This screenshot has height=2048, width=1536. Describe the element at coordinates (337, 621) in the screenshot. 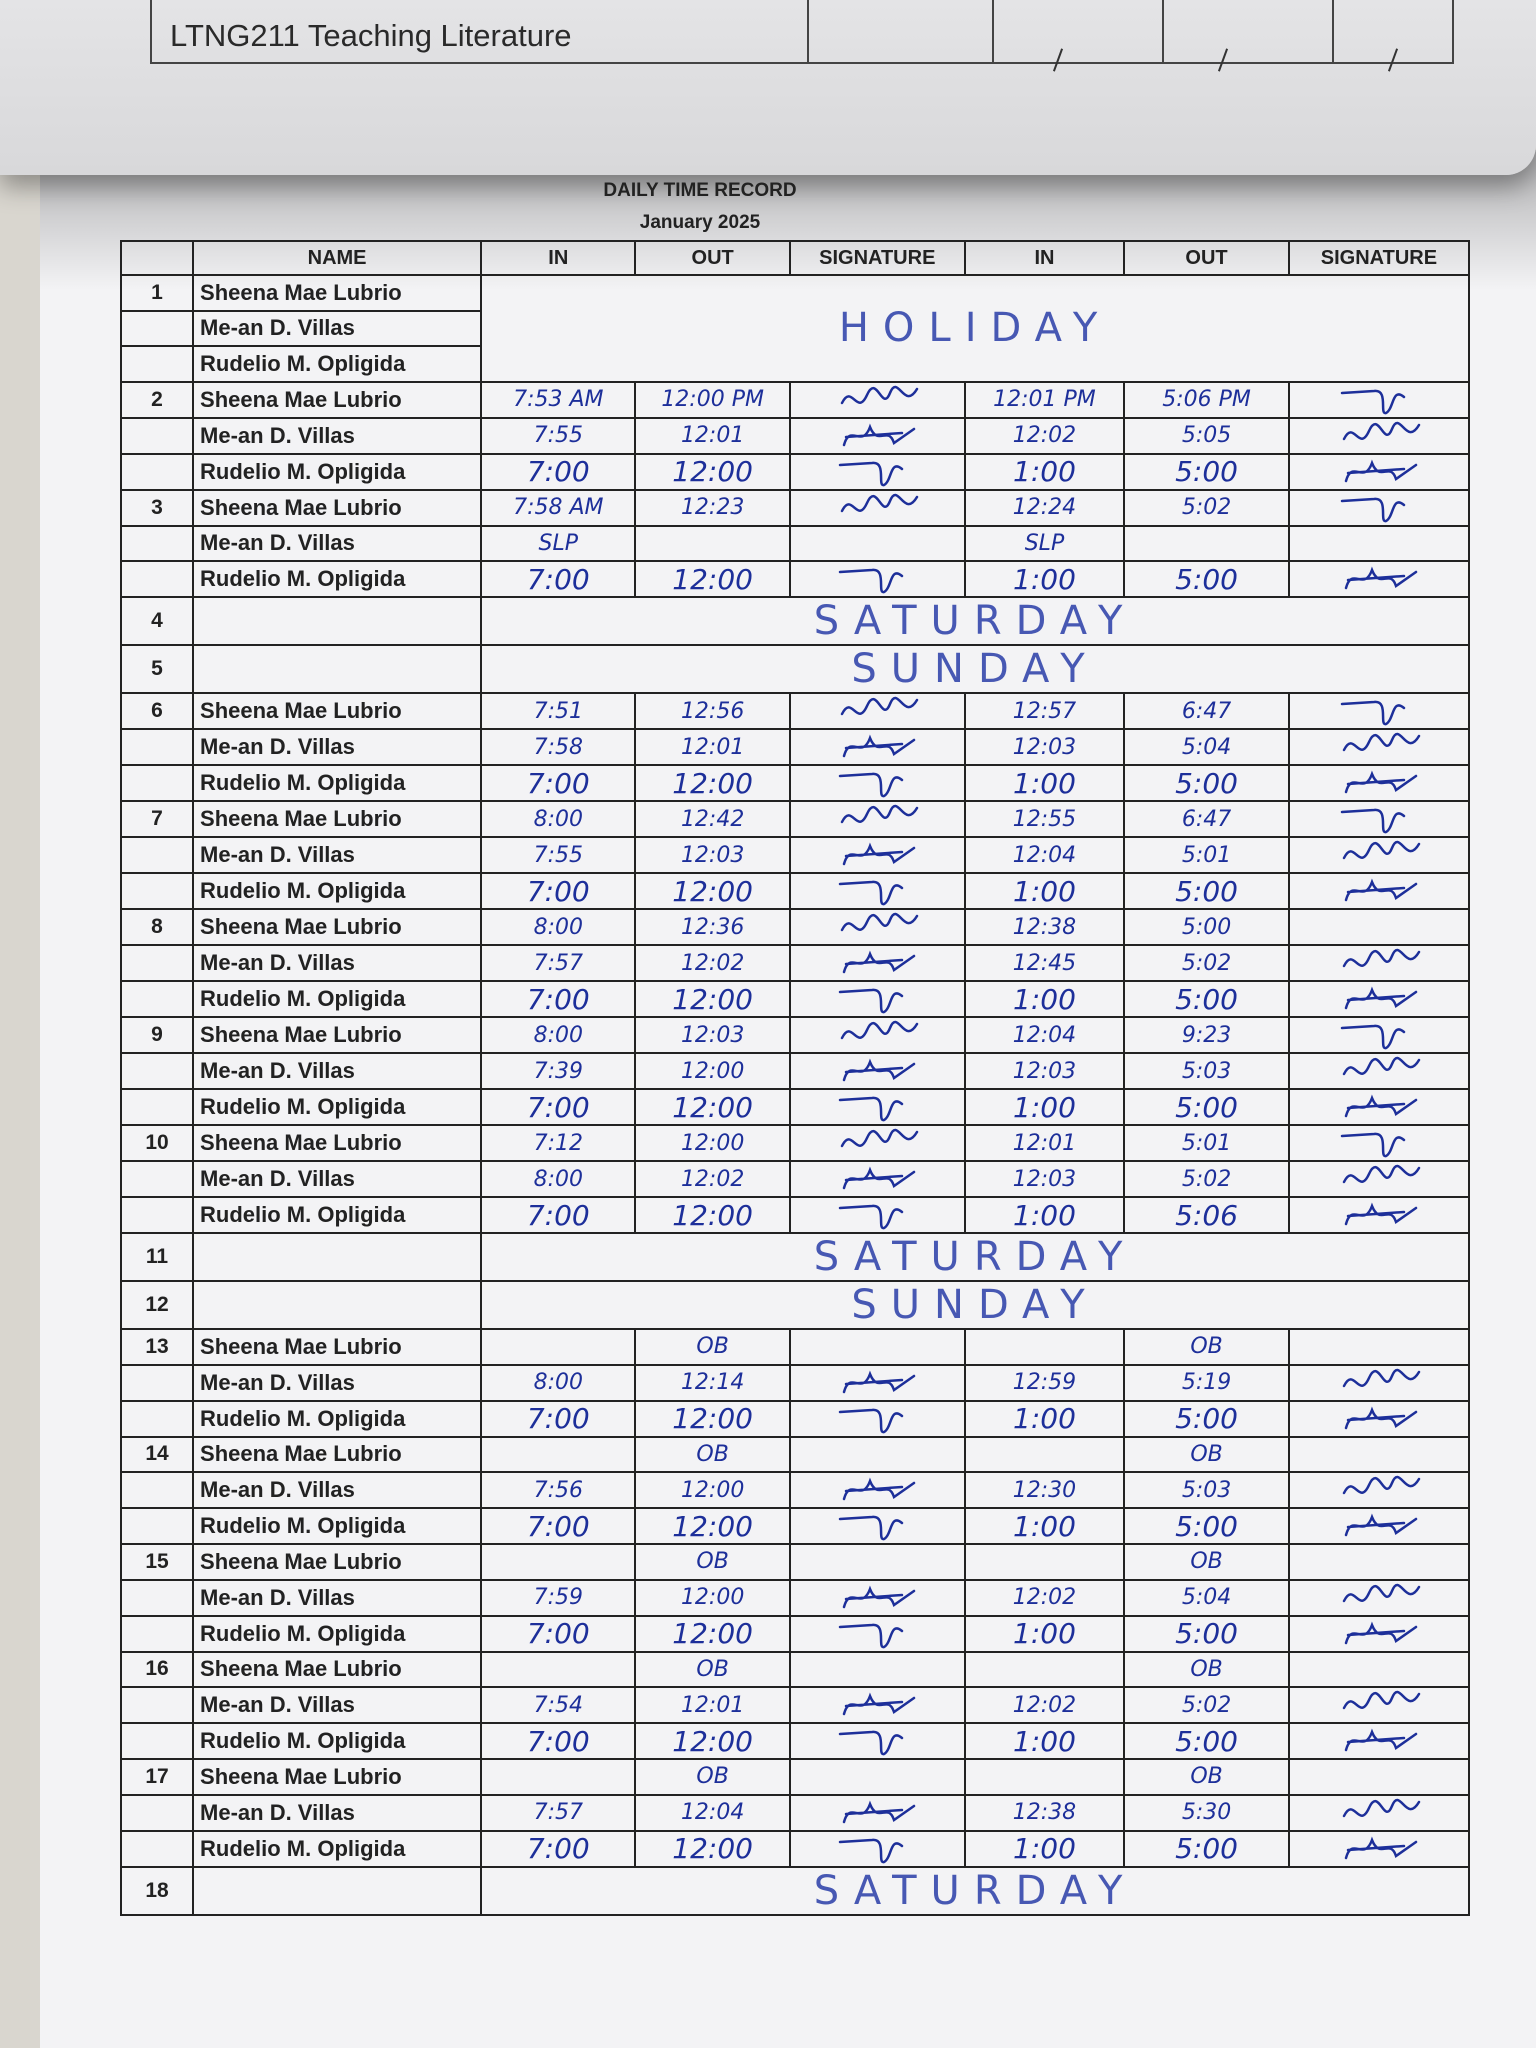

I see `name-cell` at that location.